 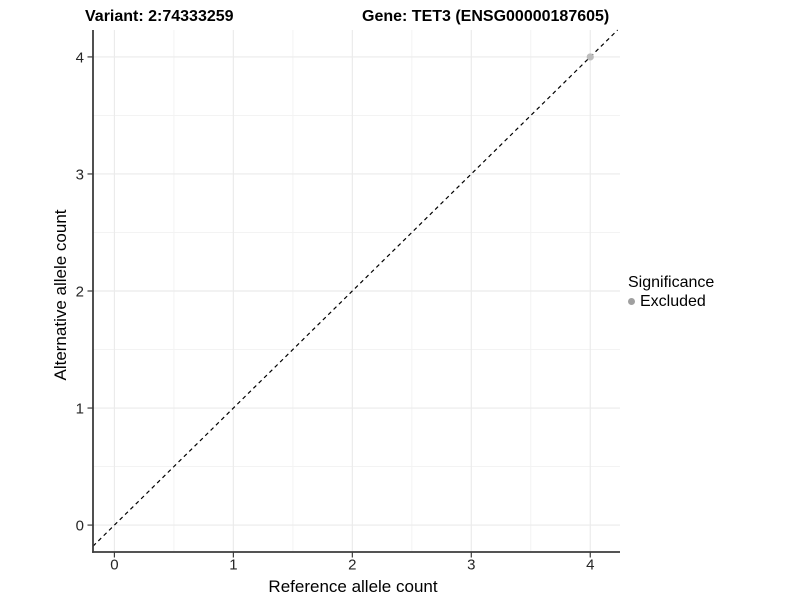 I want to click on y-tick-label: 4, so click(x=80, y=57).